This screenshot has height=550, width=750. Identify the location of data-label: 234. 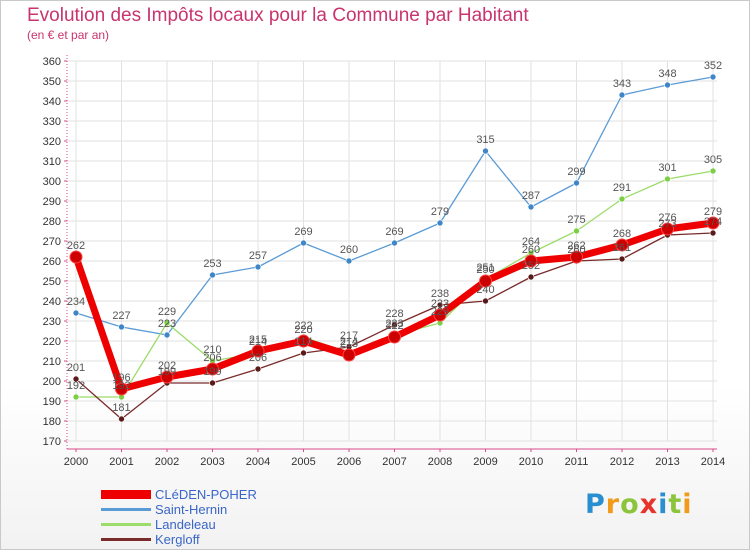
(76, 302).